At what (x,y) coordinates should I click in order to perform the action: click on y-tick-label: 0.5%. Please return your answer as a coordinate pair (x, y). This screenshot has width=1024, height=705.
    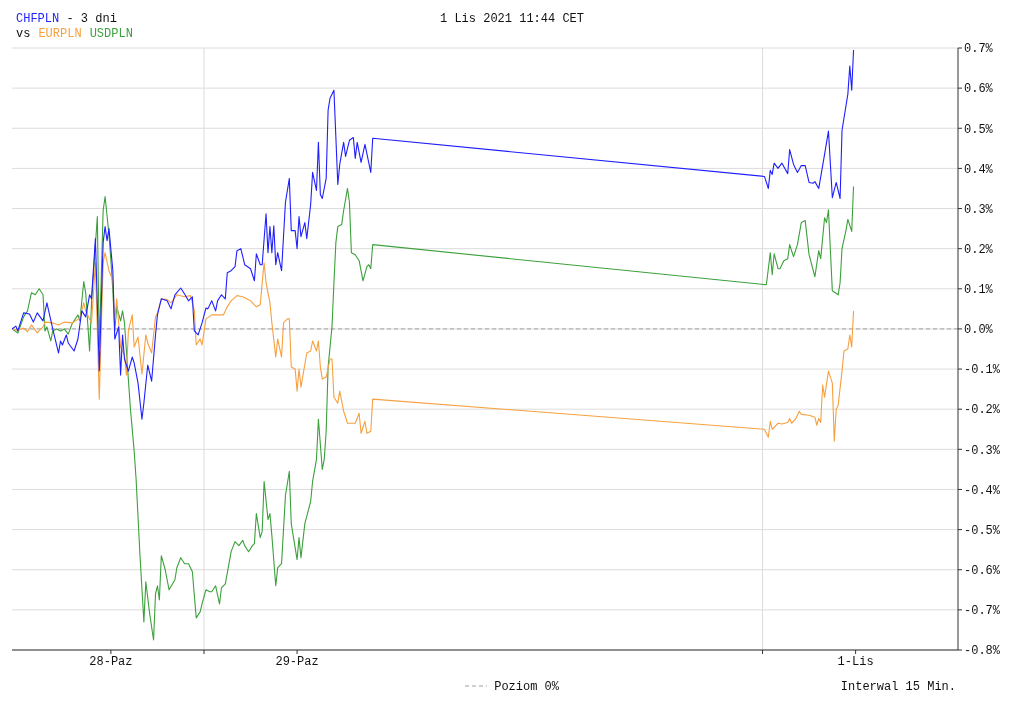
    Looking at the image, I should click on (979, 129).